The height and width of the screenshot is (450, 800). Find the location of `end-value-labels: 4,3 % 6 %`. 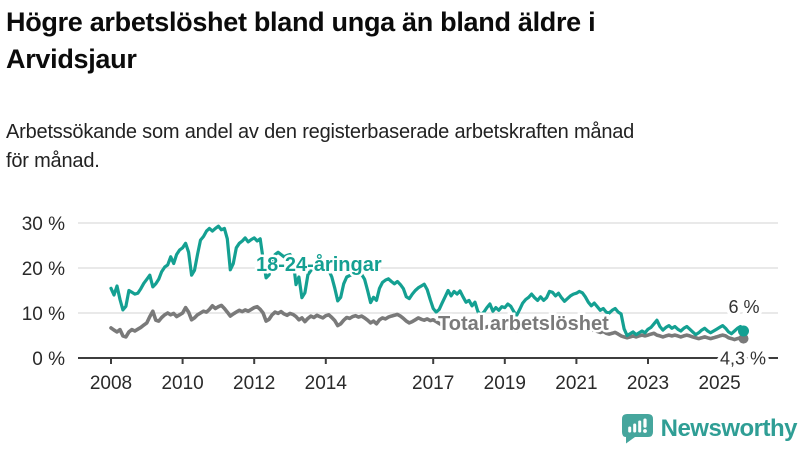

end-value-labels: 4,3 % 6 % is located at coordinates (742, 333).